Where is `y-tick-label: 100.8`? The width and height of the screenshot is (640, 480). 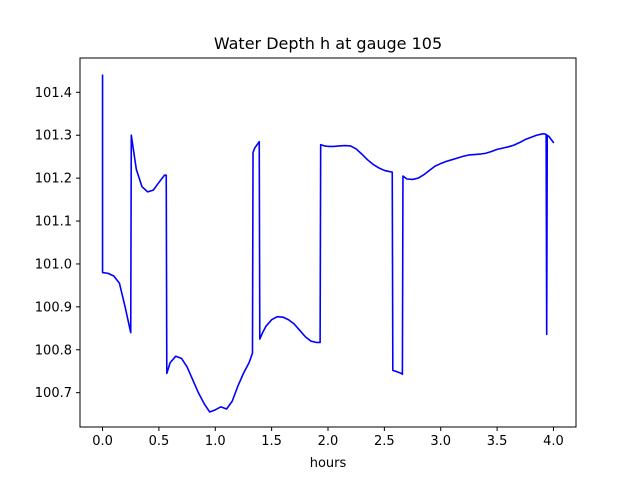
y-tick-label: 100.8 is located at coordinates (53, 350).